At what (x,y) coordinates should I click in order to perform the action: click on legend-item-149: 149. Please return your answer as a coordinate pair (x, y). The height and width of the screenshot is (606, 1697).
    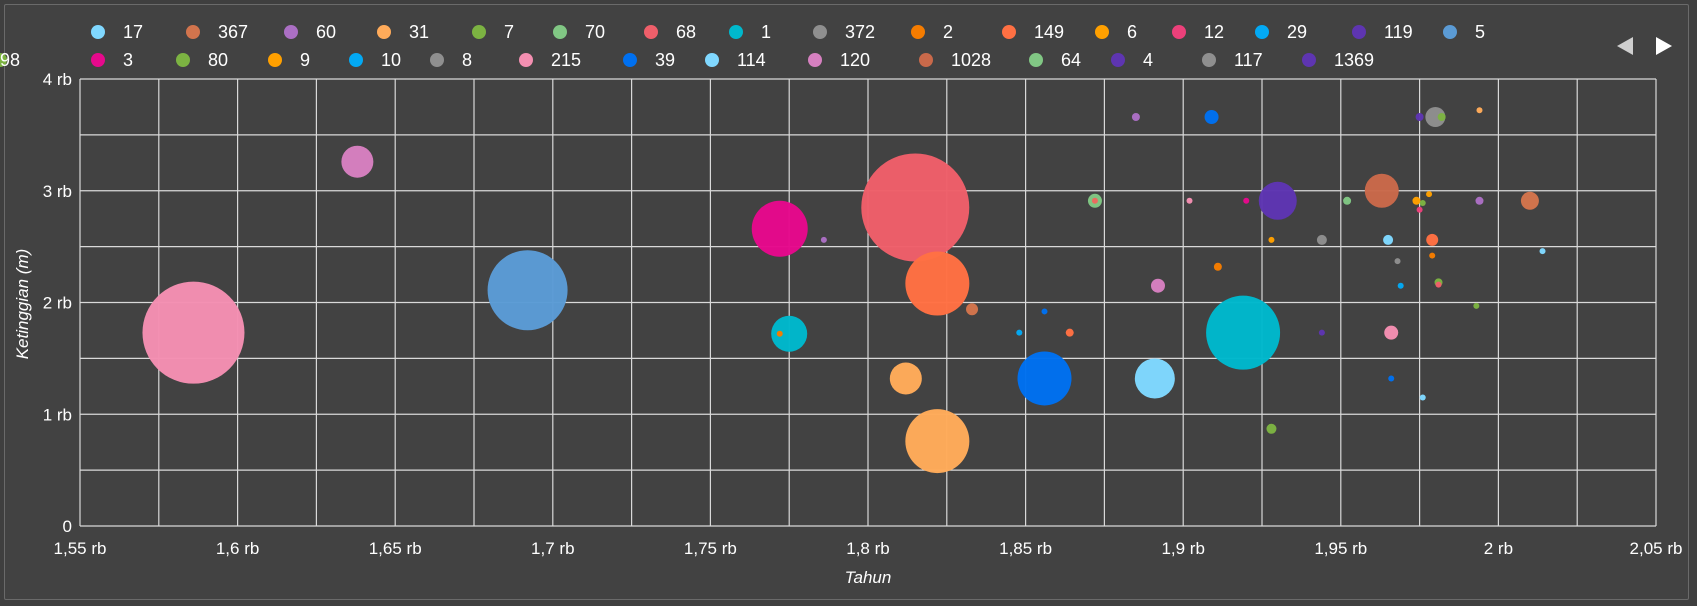
    Looking at the image, I should click on (1033, 32).